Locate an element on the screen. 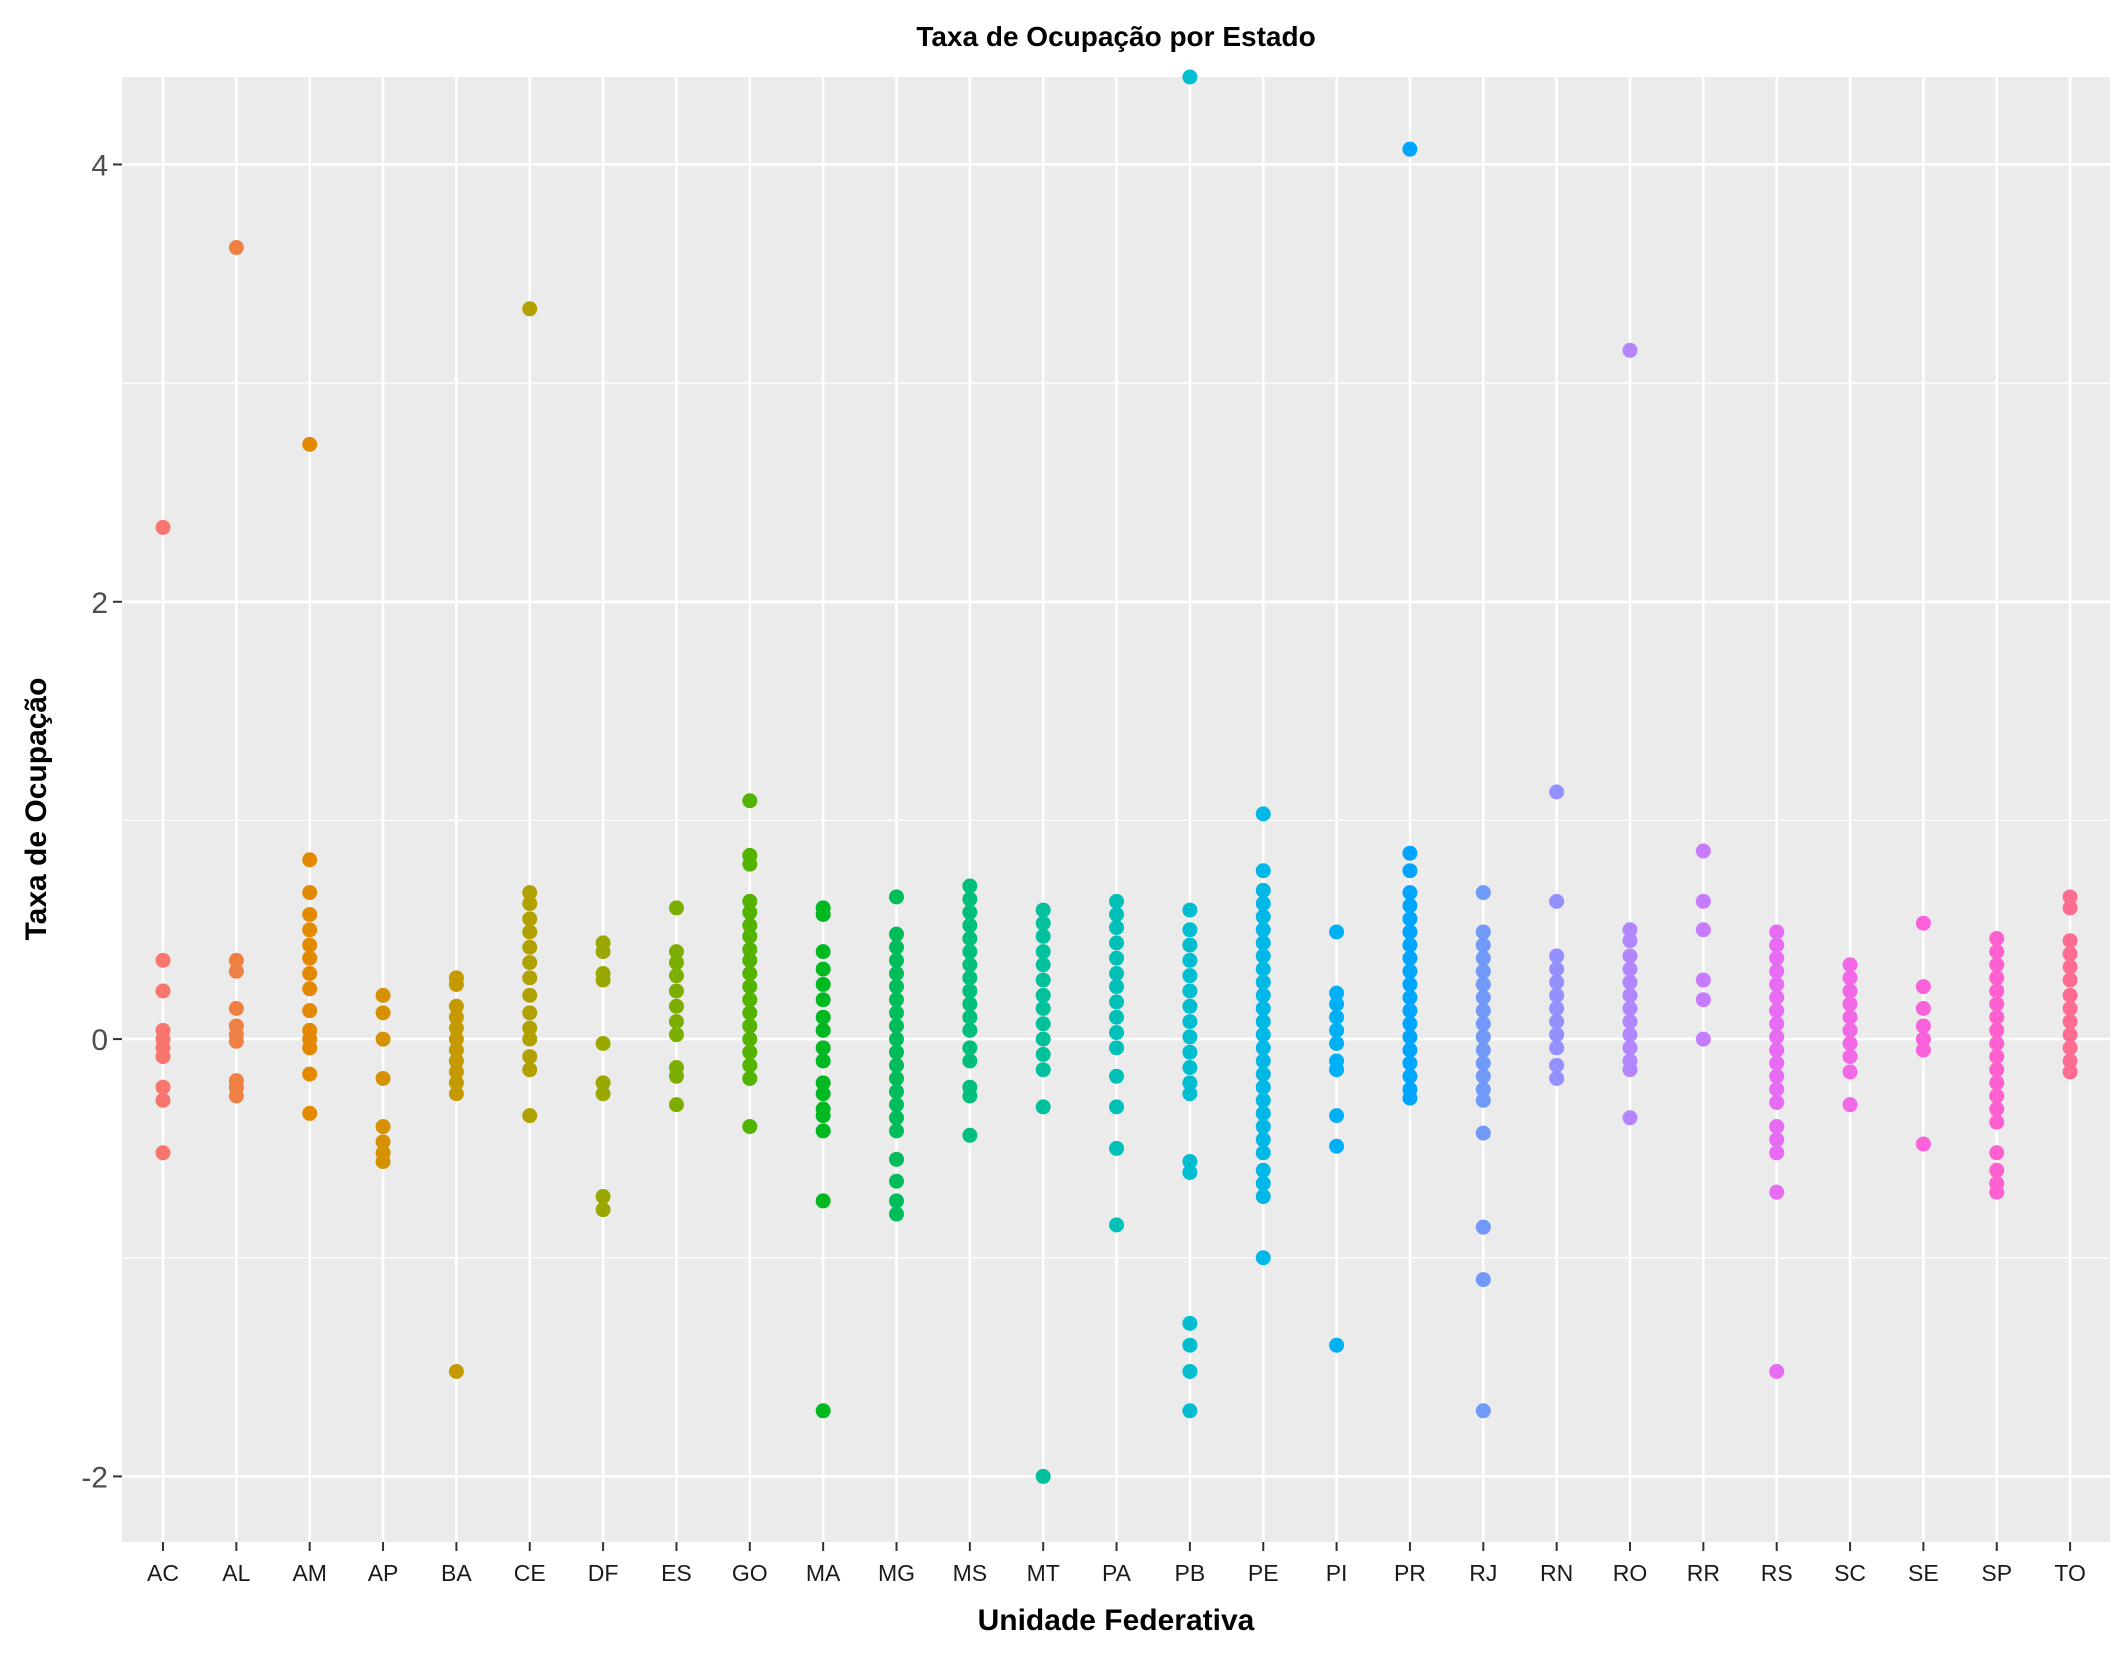 Image resolution: width=2125 pixels, height=1653 pixels. x-tick-label: SC is located at coordinates (1850, 1573).